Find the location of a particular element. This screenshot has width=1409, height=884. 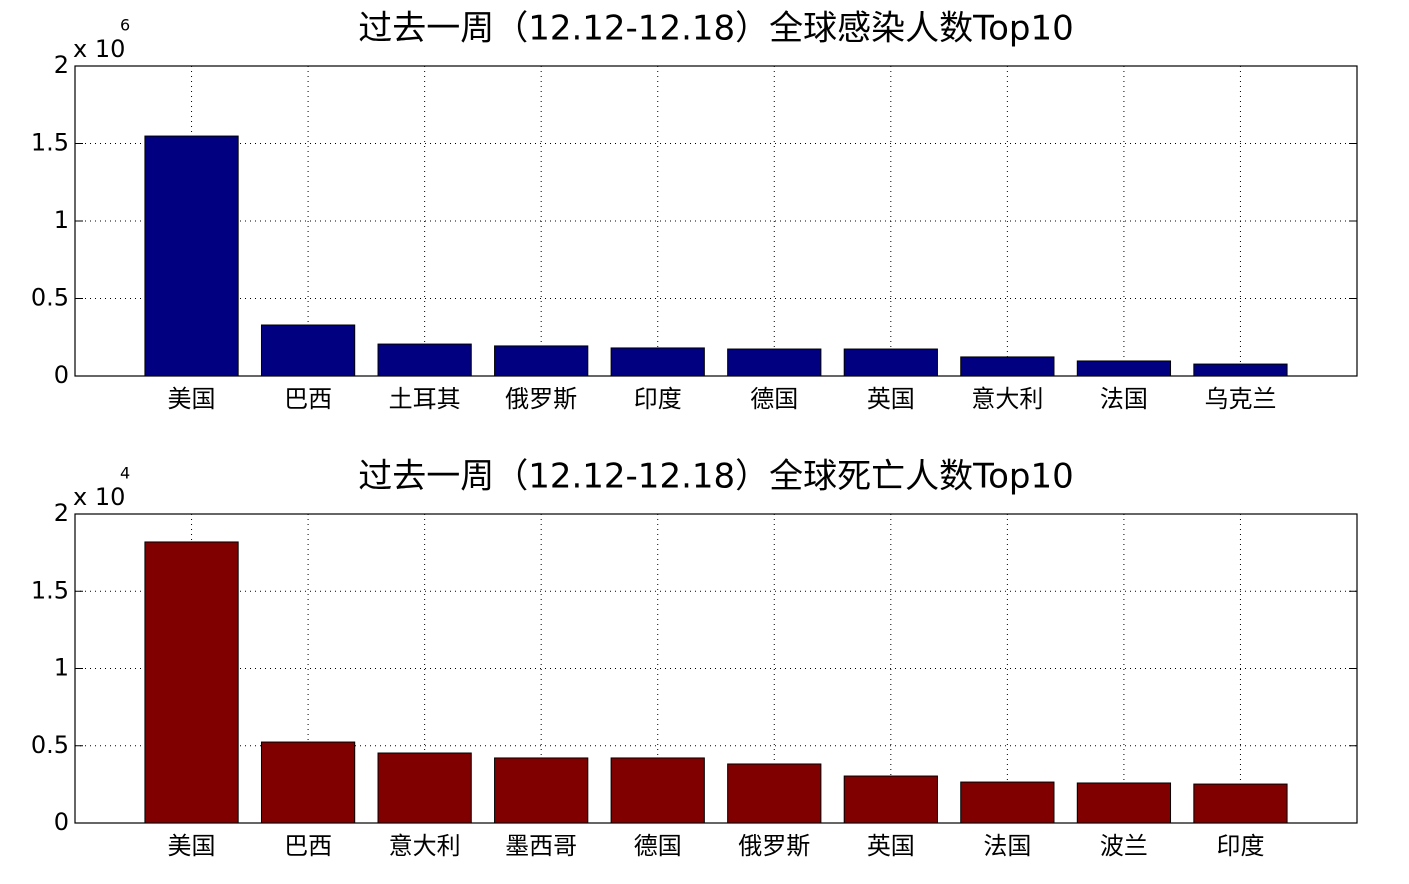

axis-exponent: 6 is located at coordinates (125, 25).